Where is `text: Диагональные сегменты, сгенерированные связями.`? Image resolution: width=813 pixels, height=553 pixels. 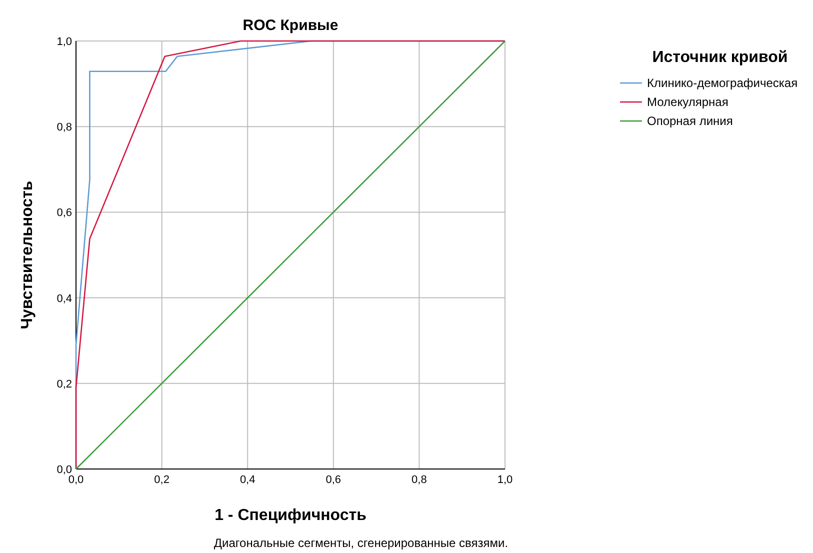
text: Диагональные сегменты, сгенерированные связями. is located at coordinates (361, 543).